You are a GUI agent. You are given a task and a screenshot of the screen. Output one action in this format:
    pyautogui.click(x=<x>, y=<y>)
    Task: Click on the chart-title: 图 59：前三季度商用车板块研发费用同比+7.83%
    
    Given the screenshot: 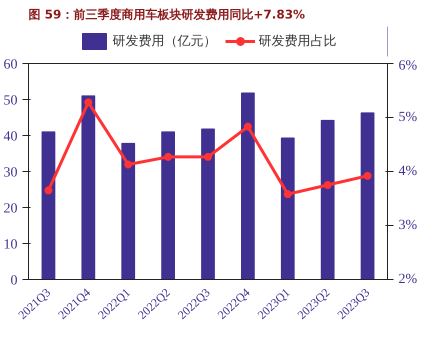 What is the action you would take?
    pyautogui.click(x=167, y=15)
    